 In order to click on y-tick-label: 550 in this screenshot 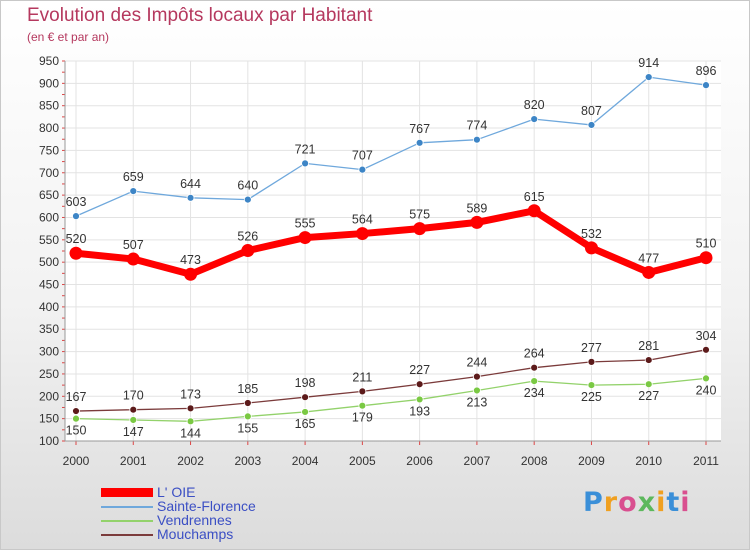, I will do `click(49, 240)`.